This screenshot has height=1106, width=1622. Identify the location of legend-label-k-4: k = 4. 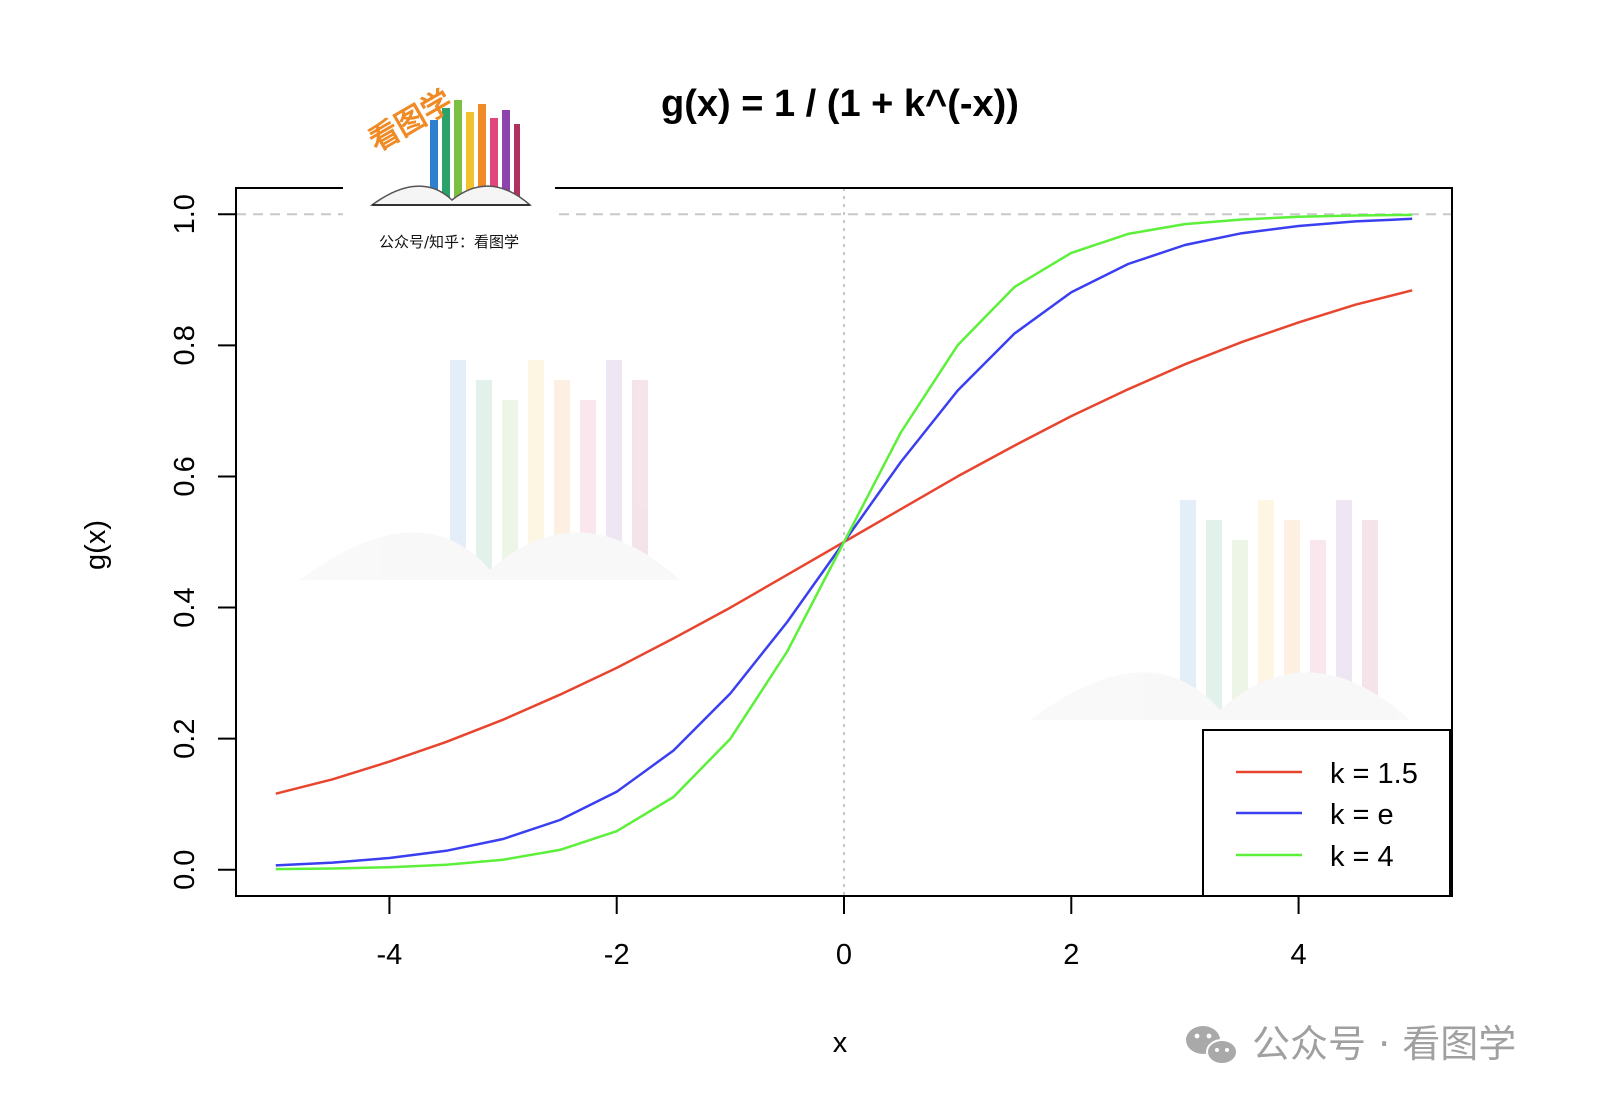
(1362, 857).